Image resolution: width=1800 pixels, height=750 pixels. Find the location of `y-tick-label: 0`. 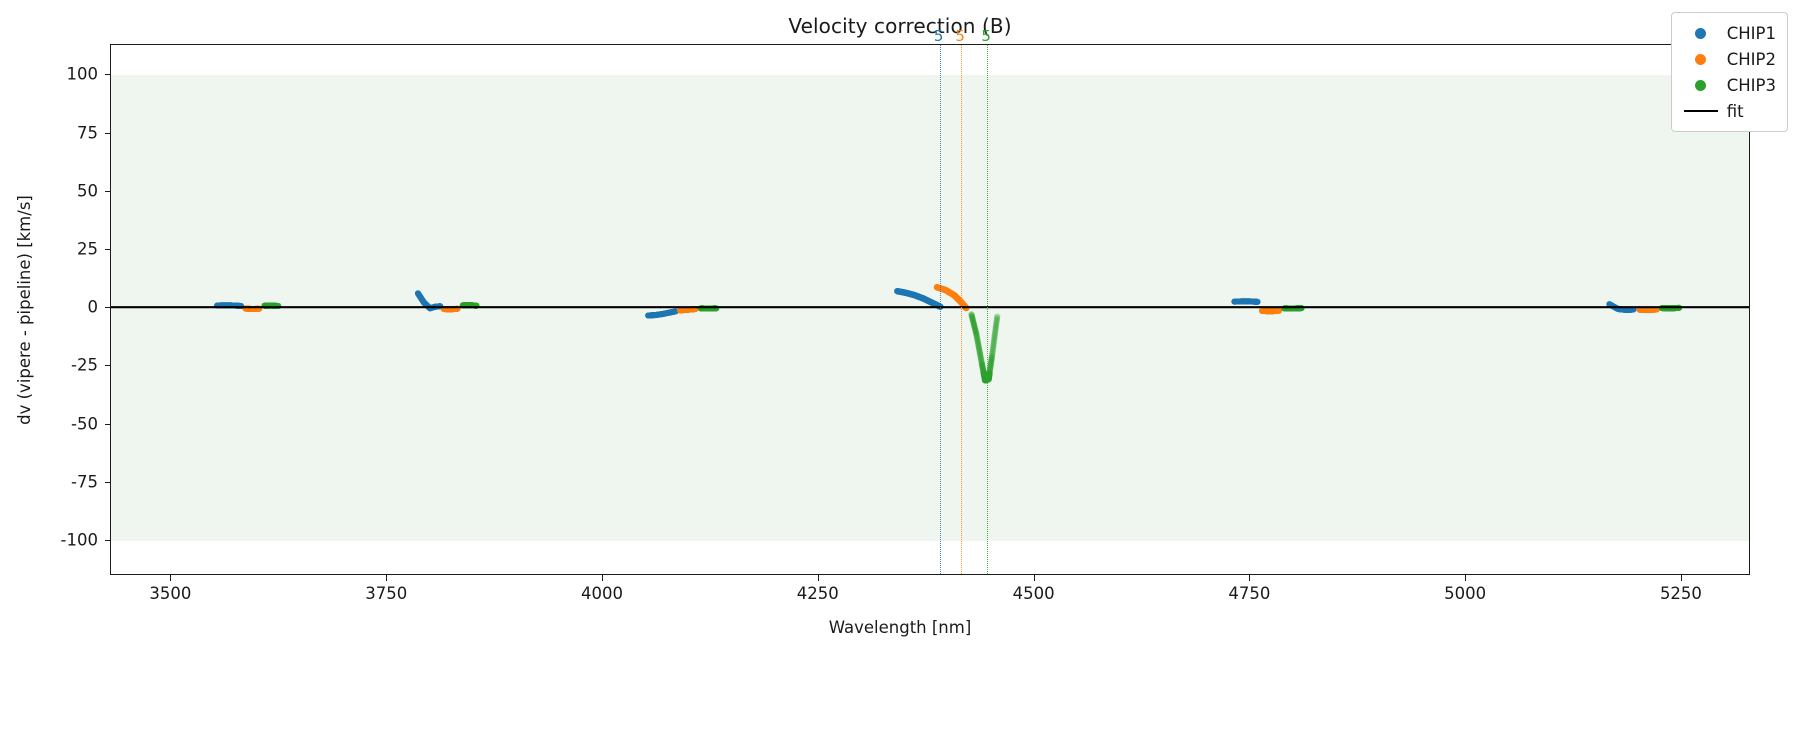

y-tick-label: 0 is located at coordinates (93, 307).